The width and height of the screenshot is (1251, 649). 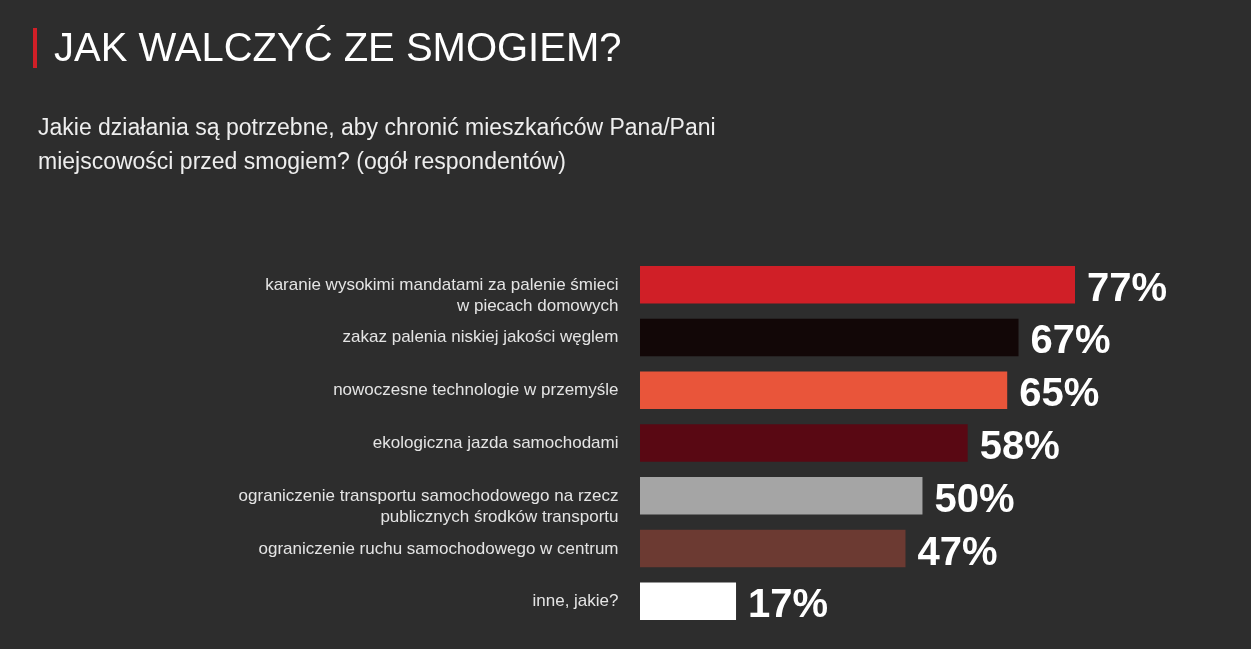 What do you see at coordinates (1127, 286) in the screenshot?
I see `data-label: 77%` at bounding box center [1127, 286].